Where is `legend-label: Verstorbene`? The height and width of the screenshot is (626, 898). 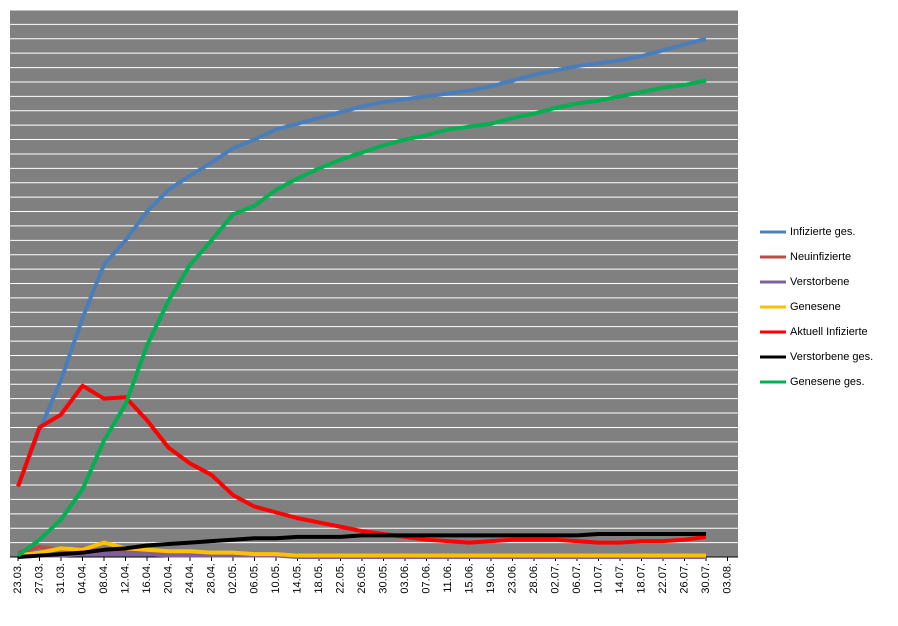
legend-label: Verstorbene is located at coordinates (819, 282).